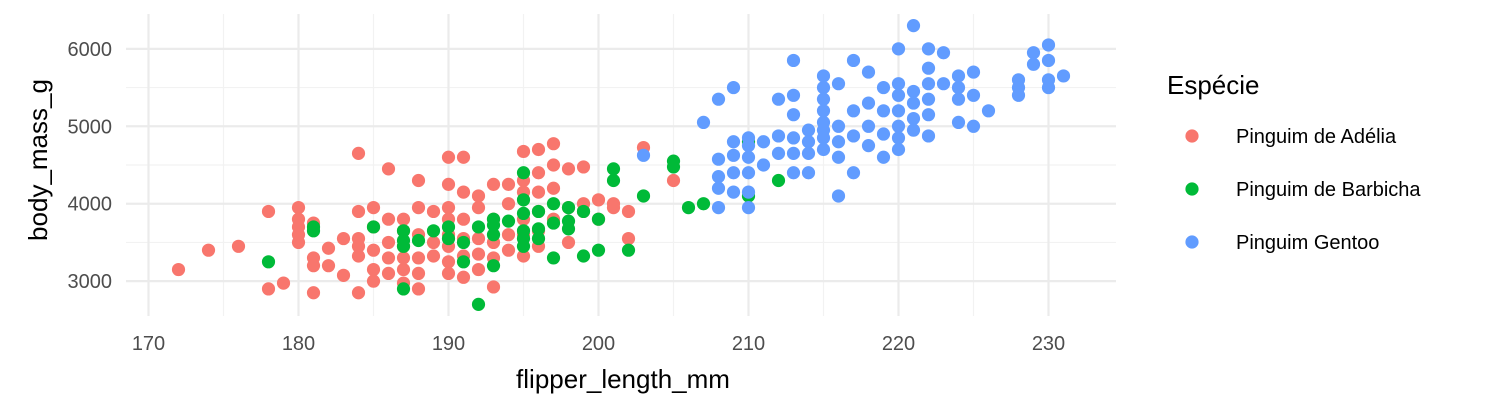 This screenshot has width=1512, height=410. I want to click on y-tick-label: 6000, so click(90, 50).